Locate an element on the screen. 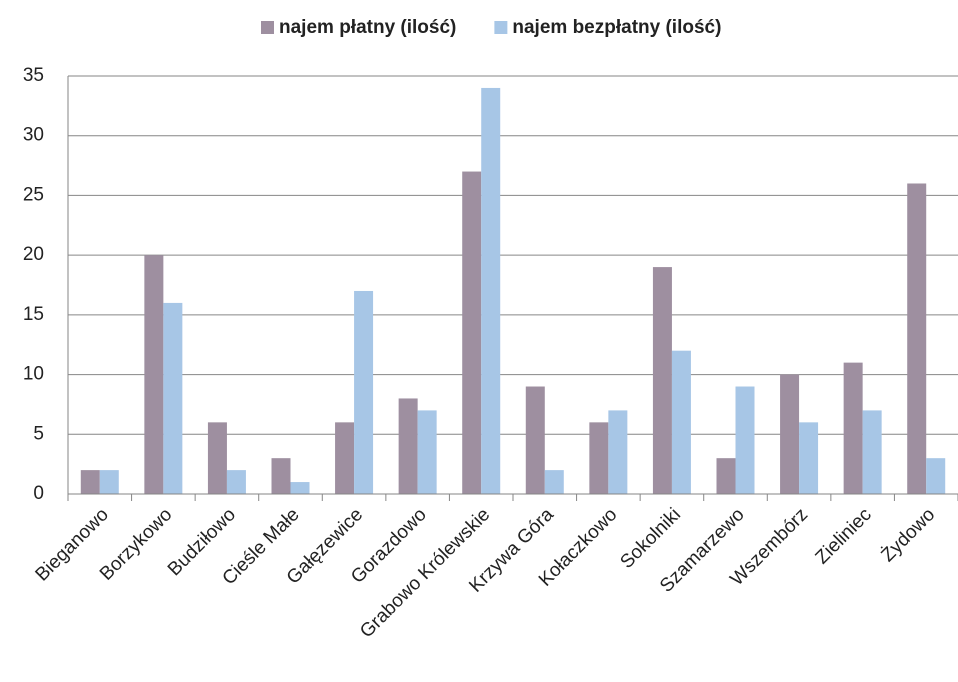 The width and height of the screenshot is (958, 682). y-tick-label: 35 is located at coordinates (33, 75).